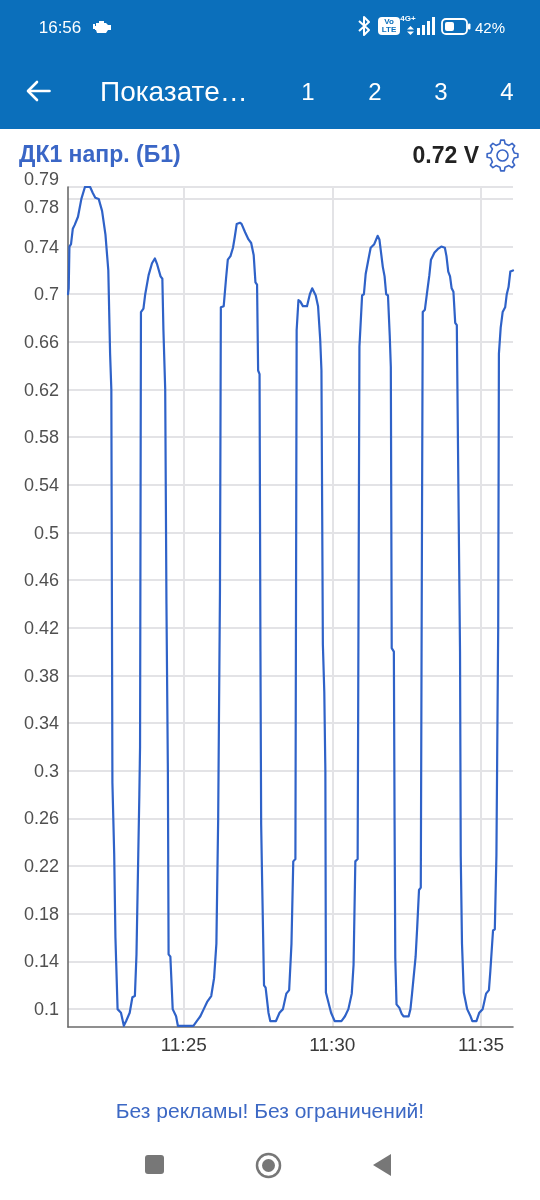 The image size is (540, 1200). Describe the element at coordinates (183, 1044) in the screenshot. I see `x-tick-label: 11:25` at that location.